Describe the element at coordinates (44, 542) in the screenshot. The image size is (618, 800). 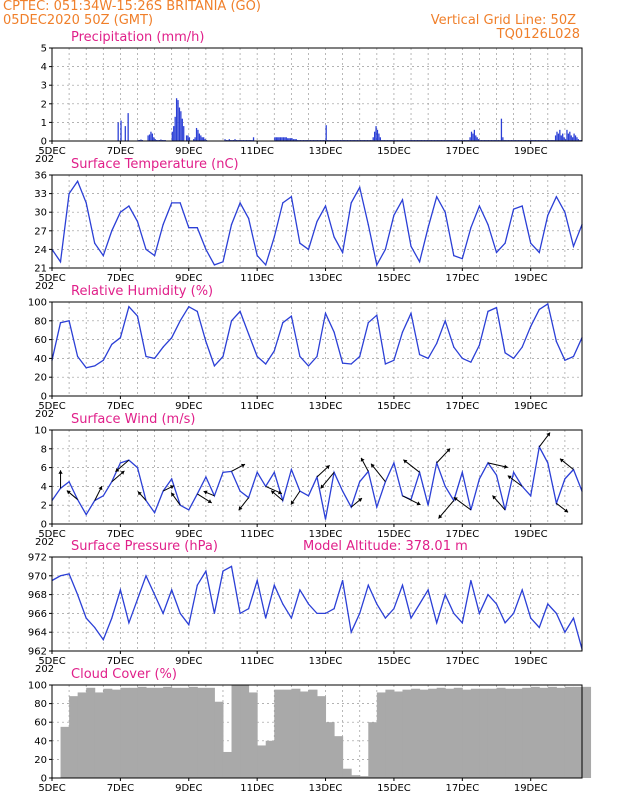
I see `x-year-label: 202` at that location.